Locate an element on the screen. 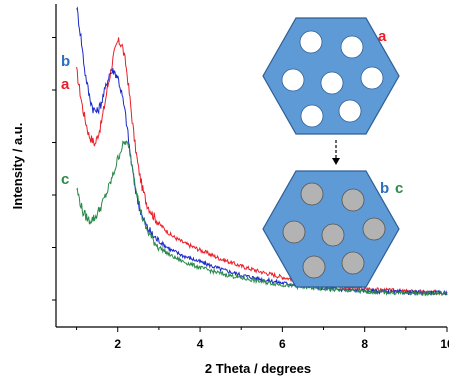 This screenshot has width=449, height=379. x-tick-label-8: 8 is located at coordinates (364, 344).